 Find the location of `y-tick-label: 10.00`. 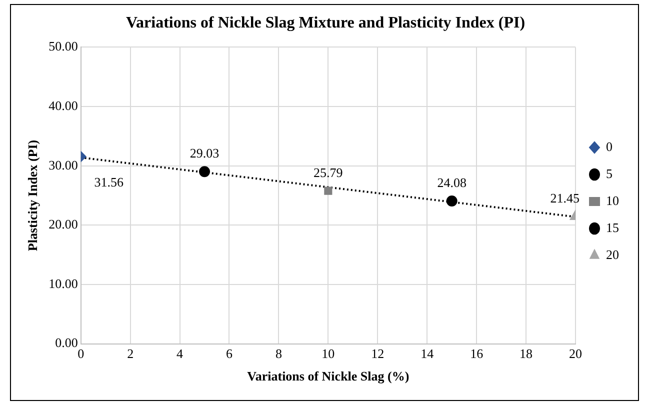

y-tick-label: 10.00 is located at coordinates (63, 283).